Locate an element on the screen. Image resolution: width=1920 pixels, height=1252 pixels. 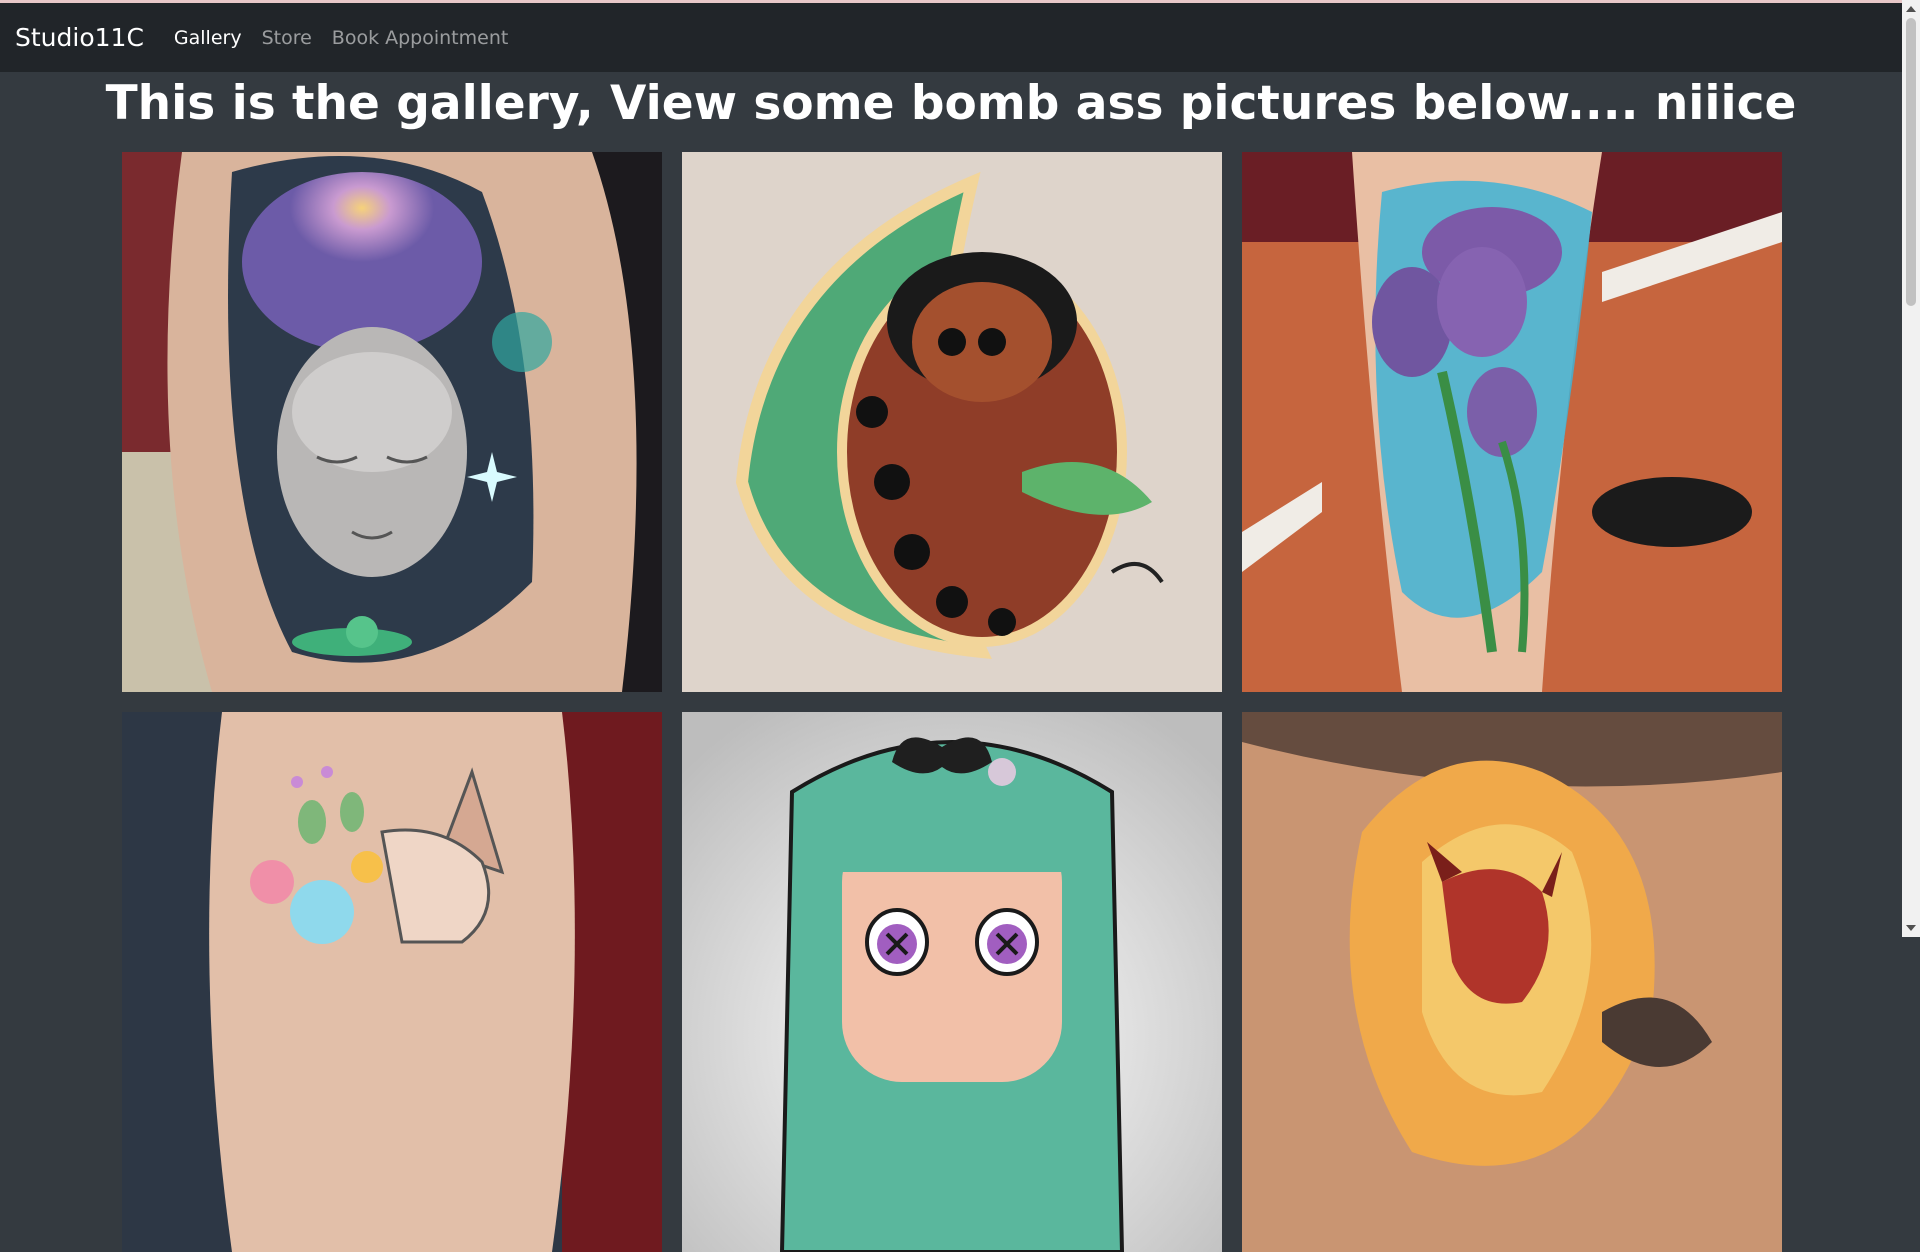
gallery-image-tulip-tattoo is located at coordinates (1512, 422).